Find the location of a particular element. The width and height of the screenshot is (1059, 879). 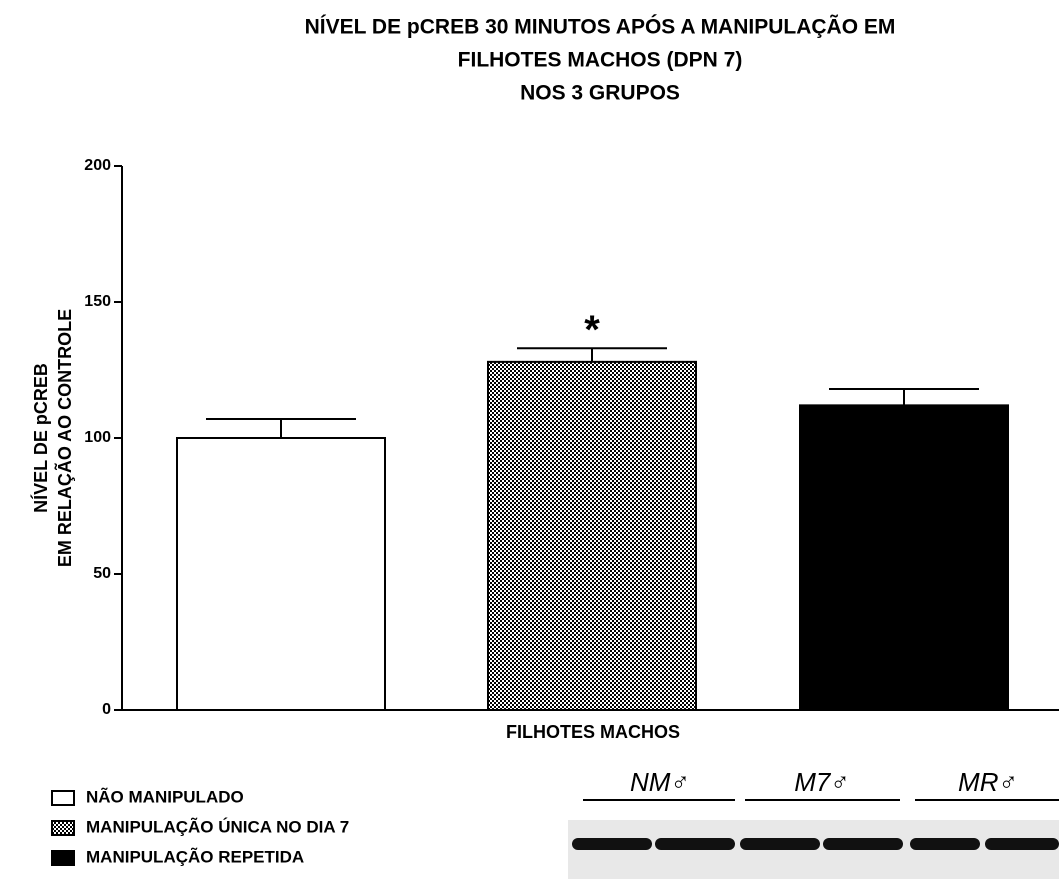

y-axis-label: EM RELAÇÃO AO CONTROLE is located at coordinates (64, 438).